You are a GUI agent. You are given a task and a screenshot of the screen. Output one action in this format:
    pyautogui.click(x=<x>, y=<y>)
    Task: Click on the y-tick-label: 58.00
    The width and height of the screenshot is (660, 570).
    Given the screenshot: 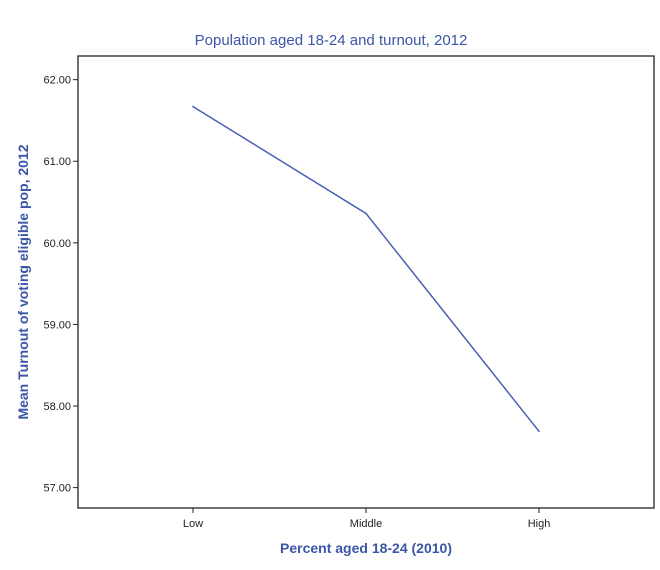 What is the action you would take?
    pyautogui.click(x=57, y=407)
    